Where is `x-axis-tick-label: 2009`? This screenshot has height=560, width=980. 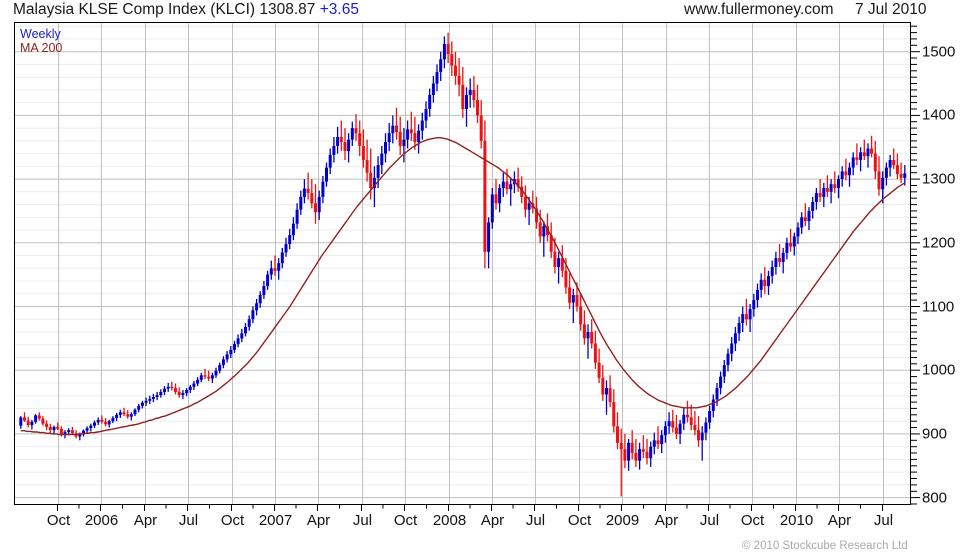 x-axis-tick-label: 2009 is located at coordinates (622, 520).